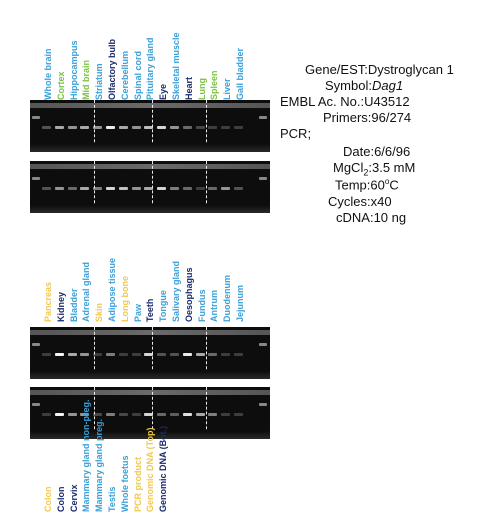 The height and width of the screenshot is (512, 502). I want to click on section1-gel-top, so click(150, 126).